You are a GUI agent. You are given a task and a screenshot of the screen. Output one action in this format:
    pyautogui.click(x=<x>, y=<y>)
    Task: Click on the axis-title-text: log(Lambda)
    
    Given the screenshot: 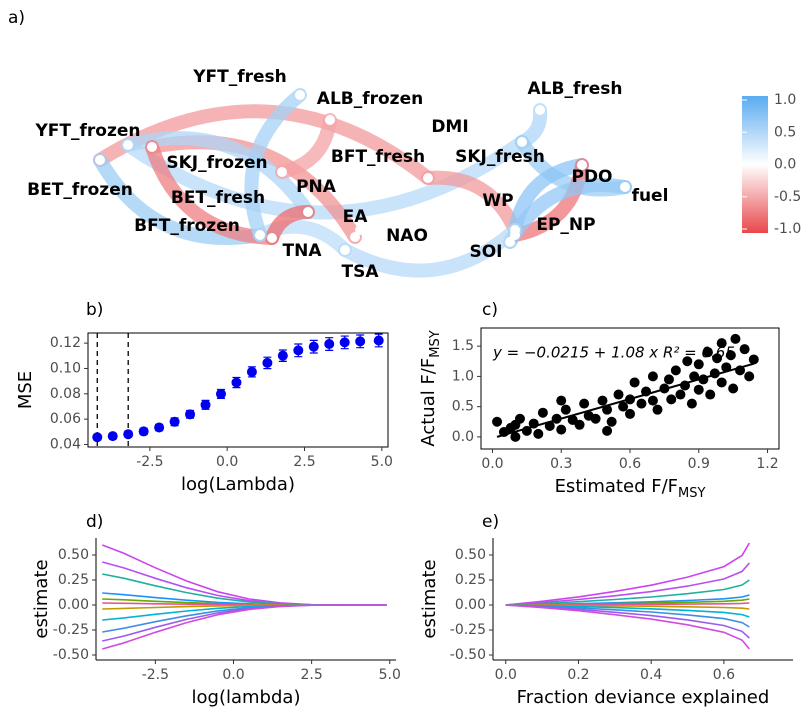 What is the action you would take?
    pyautogui.click(x=238, y=484)
    